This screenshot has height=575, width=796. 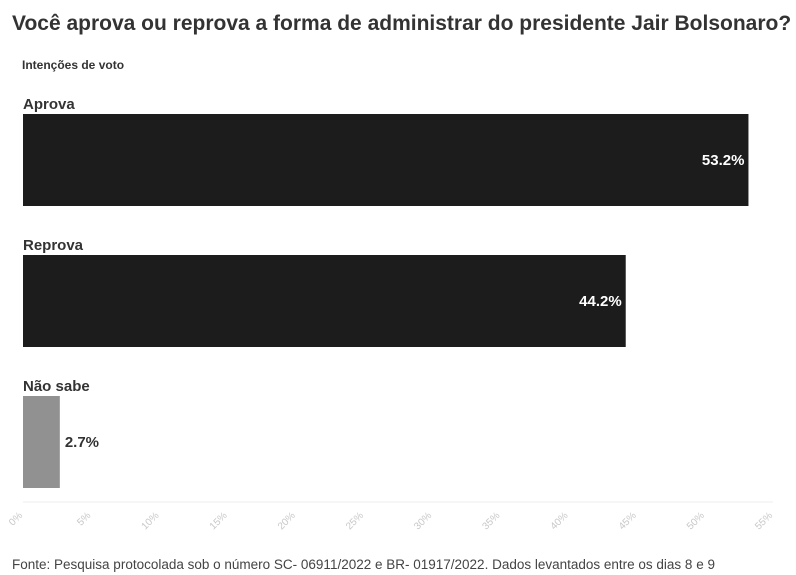 What do you see at coordinates (355, 521) in the screenshot?
I see `x-tick-label: 25%` at bounding box center [355, 521].